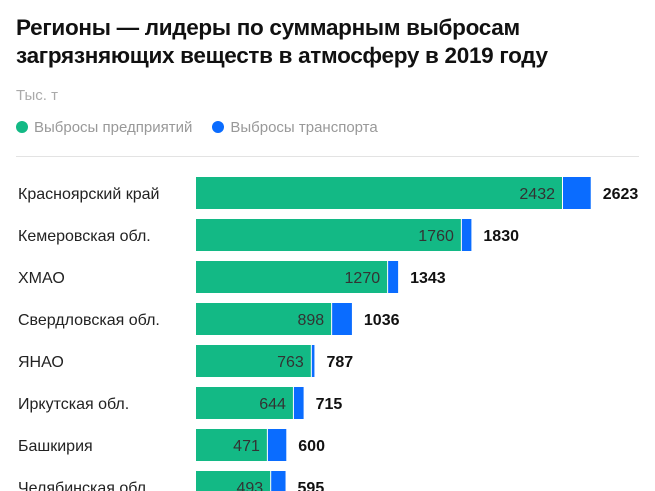 This screenshot has width=655, height=491. Describe the element at coordinates (310, 320) in the screenshot. I see `enterprise-value-label: 898` at that location.